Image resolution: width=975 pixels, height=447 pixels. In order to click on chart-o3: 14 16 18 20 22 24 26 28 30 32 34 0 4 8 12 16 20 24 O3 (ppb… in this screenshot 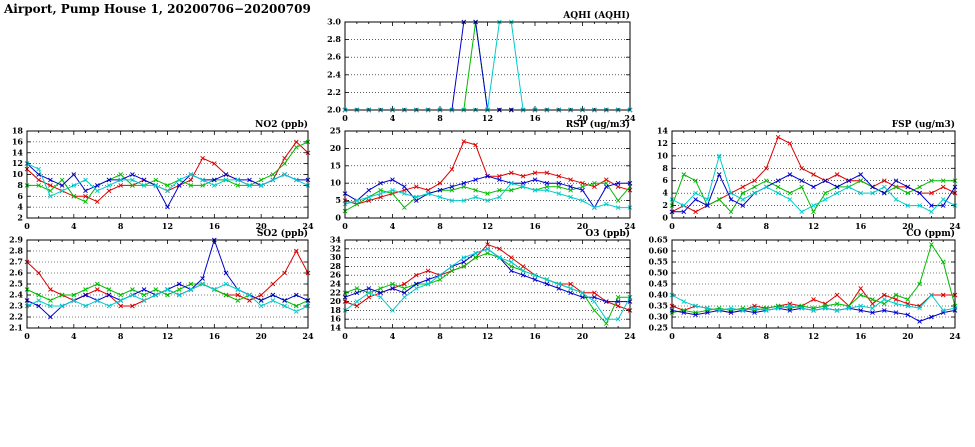, I will do `click(478, 285)`.